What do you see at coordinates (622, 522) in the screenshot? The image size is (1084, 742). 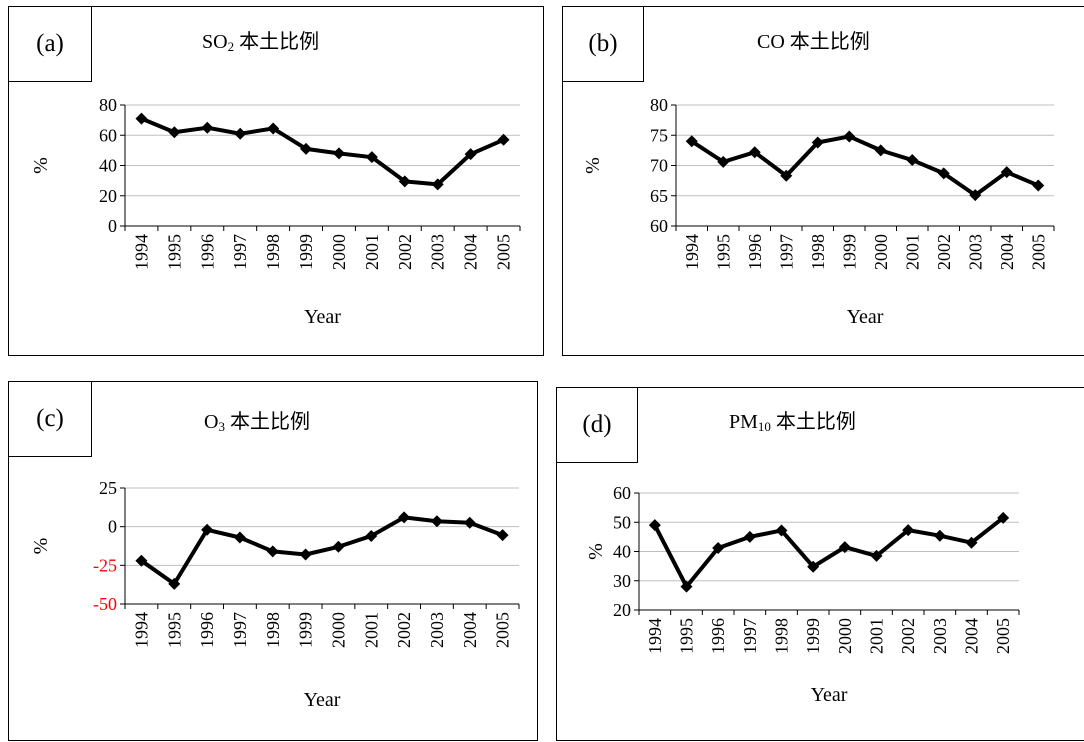 I see `y-tick-label: 50` at bounding box center [622, 522].